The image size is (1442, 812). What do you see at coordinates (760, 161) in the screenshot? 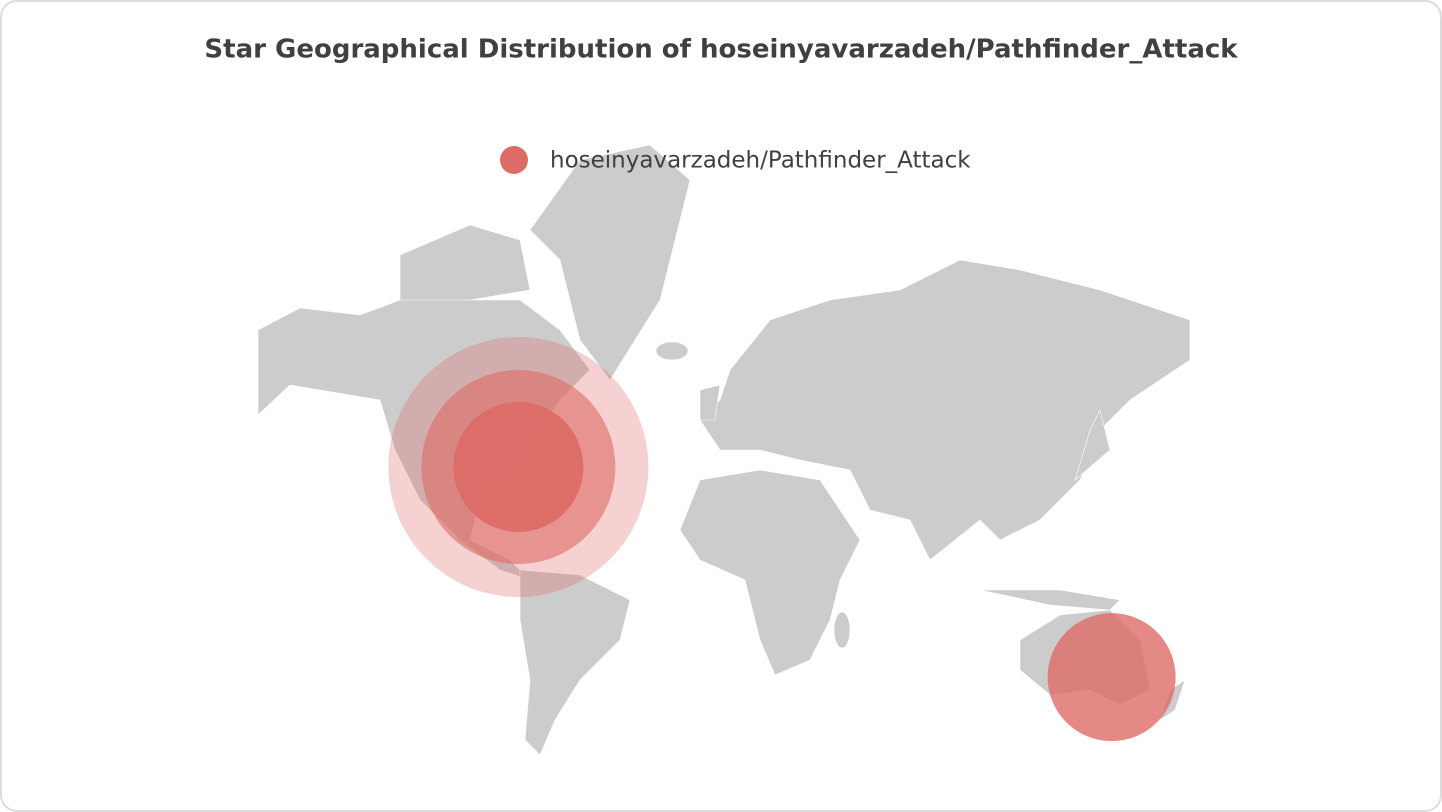
I see `legend-label: hoseinyavarzadeh/Pathfinder_Attack` at bounding box center [760, 161].